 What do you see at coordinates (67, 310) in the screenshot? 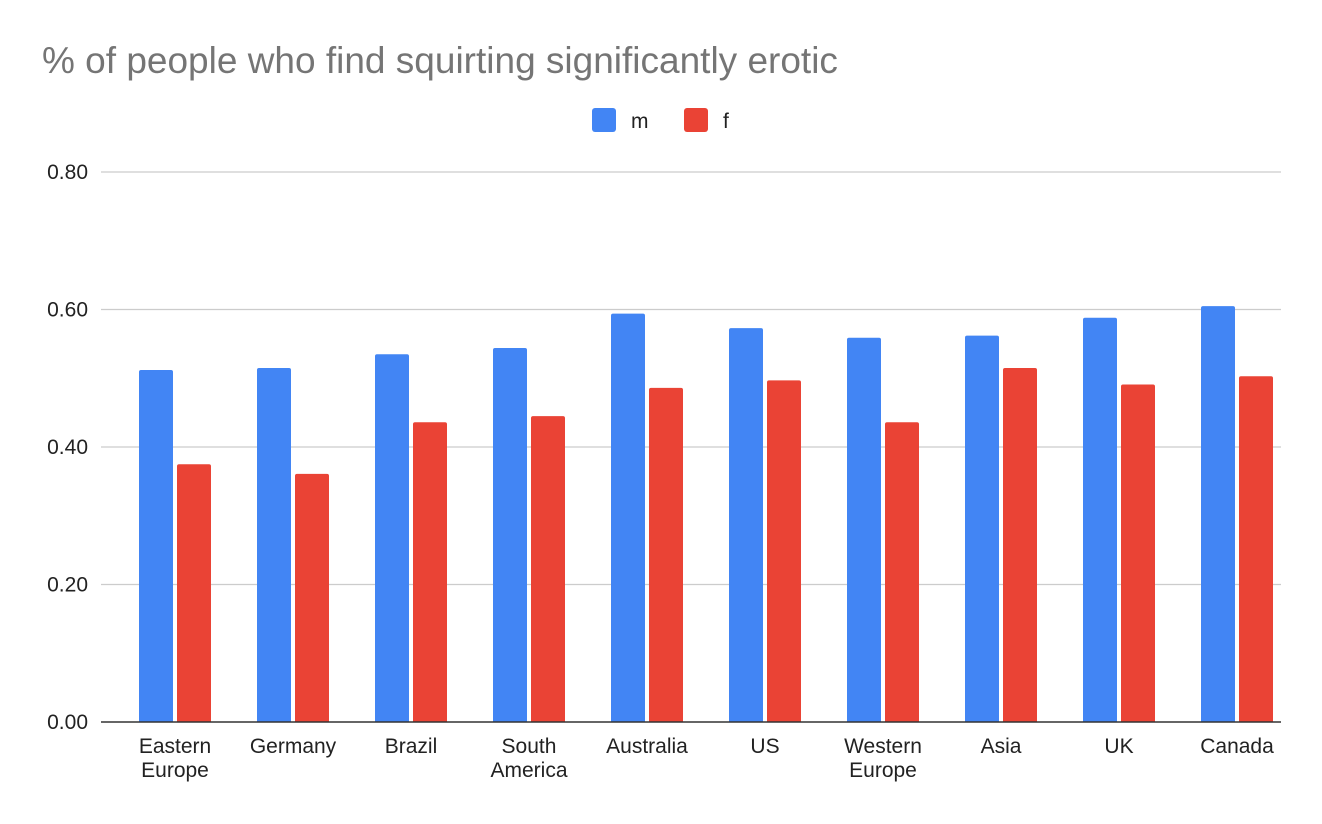
I see `y-tick-label: 0.60` at bounding box center [67, 310].